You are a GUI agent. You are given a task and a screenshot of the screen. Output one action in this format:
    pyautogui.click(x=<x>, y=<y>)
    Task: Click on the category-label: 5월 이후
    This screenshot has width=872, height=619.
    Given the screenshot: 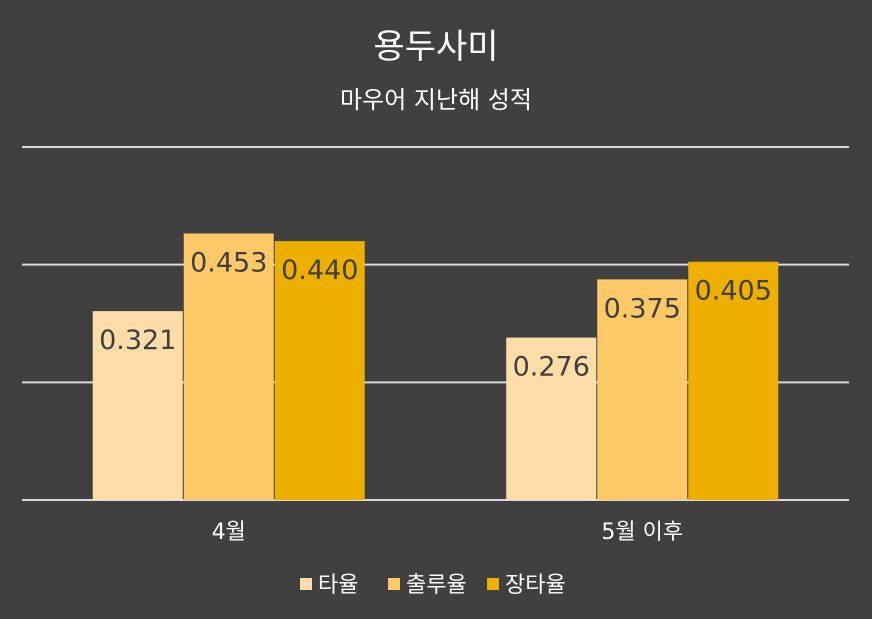 What is the action you would take?
    pyautogui.click(x=642, y=532)
    